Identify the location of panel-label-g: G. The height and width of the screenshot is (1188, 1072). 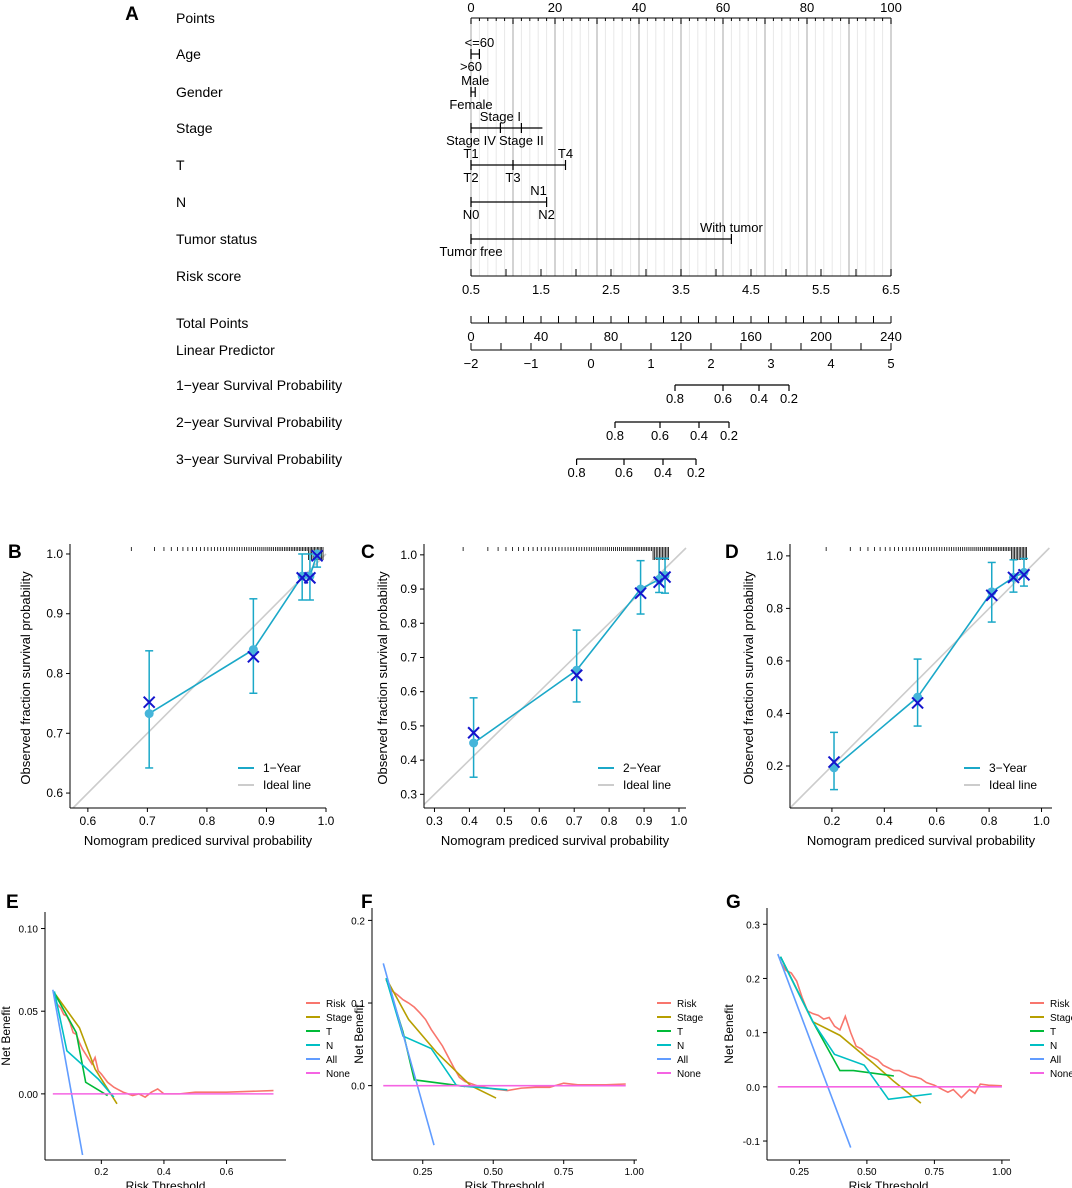
(733, 902).